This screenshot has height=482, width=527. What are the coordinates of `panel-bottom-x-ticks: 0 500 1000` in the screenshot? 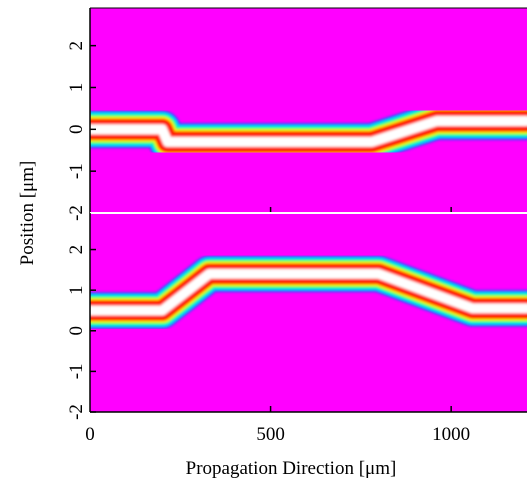 It's located at (277, 425).